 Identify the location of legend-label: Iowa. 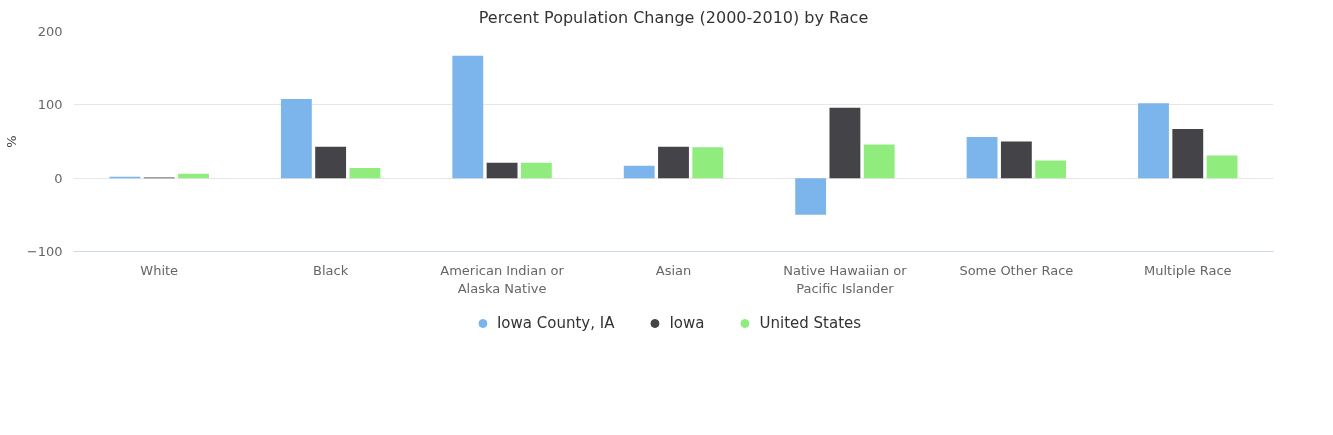
(687, 323).